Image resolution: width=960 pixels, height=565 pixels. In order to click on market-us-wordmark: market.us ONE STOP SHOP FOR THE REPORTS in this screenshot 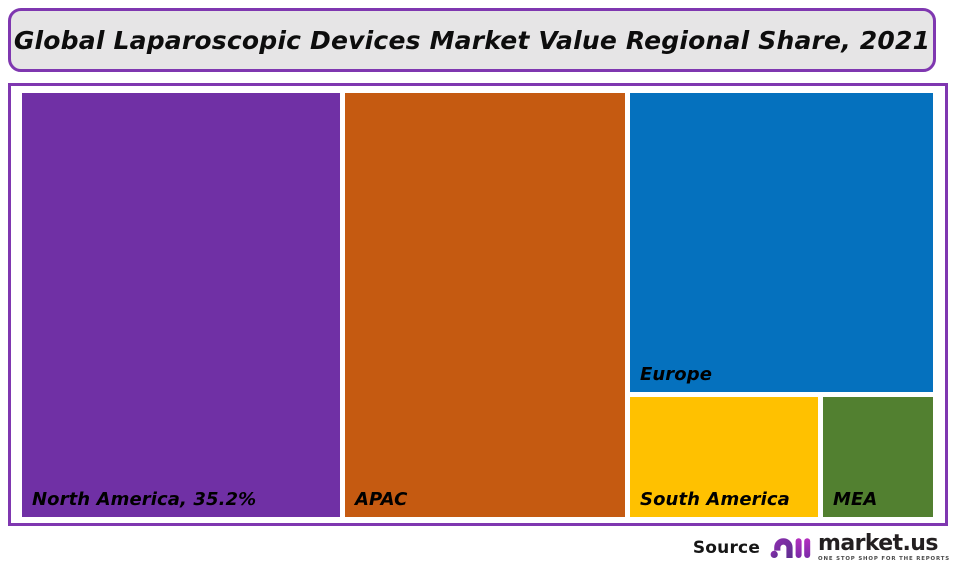, I will do `click(884, 547)`.